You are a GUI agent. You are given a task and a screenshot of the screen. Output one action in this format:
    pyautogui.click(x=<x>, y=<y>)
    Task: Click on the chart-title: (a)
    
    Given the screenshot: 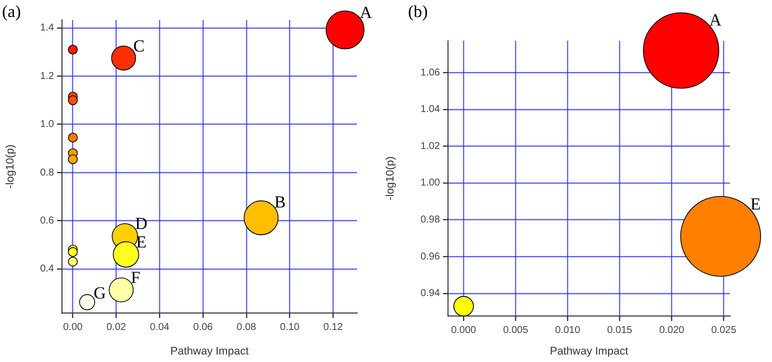 What is the action you would take?
    pyautogui.click(x=11, y=12)
    